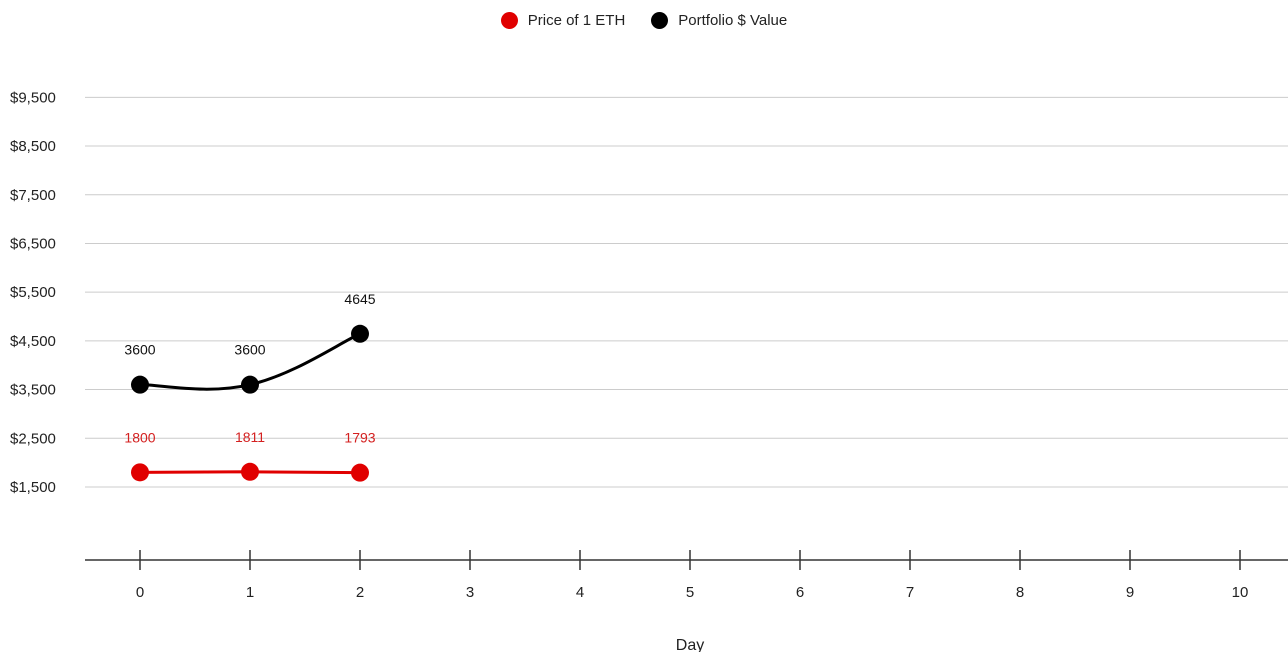 The width and height of the screenshot is (1288, 657). I want to click on x-tick-label-5: 5, so click(690, 592).